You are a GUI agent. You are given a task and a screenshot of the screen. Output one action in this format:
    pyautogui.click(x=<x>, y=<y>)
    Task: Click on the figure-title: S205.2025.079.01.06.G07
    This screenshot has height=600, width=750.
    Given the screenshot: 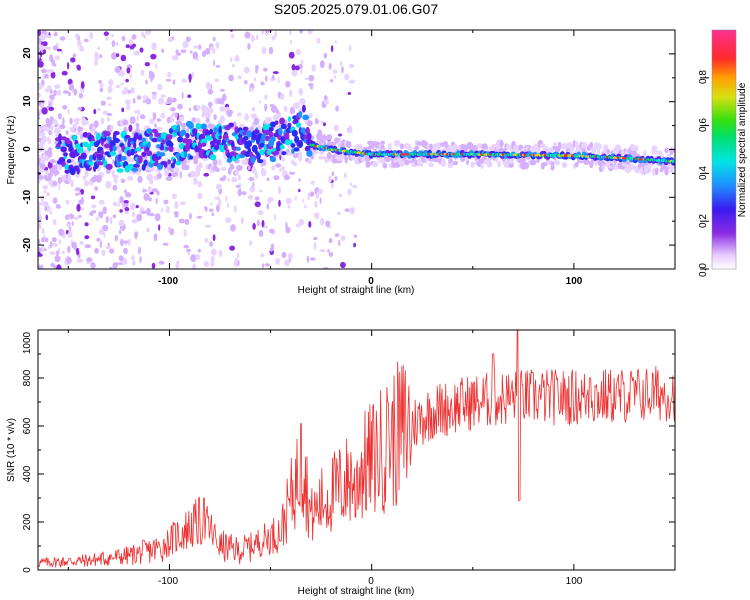 What is the action you would take?
    pyautogui.click(x=356, y=9)
    